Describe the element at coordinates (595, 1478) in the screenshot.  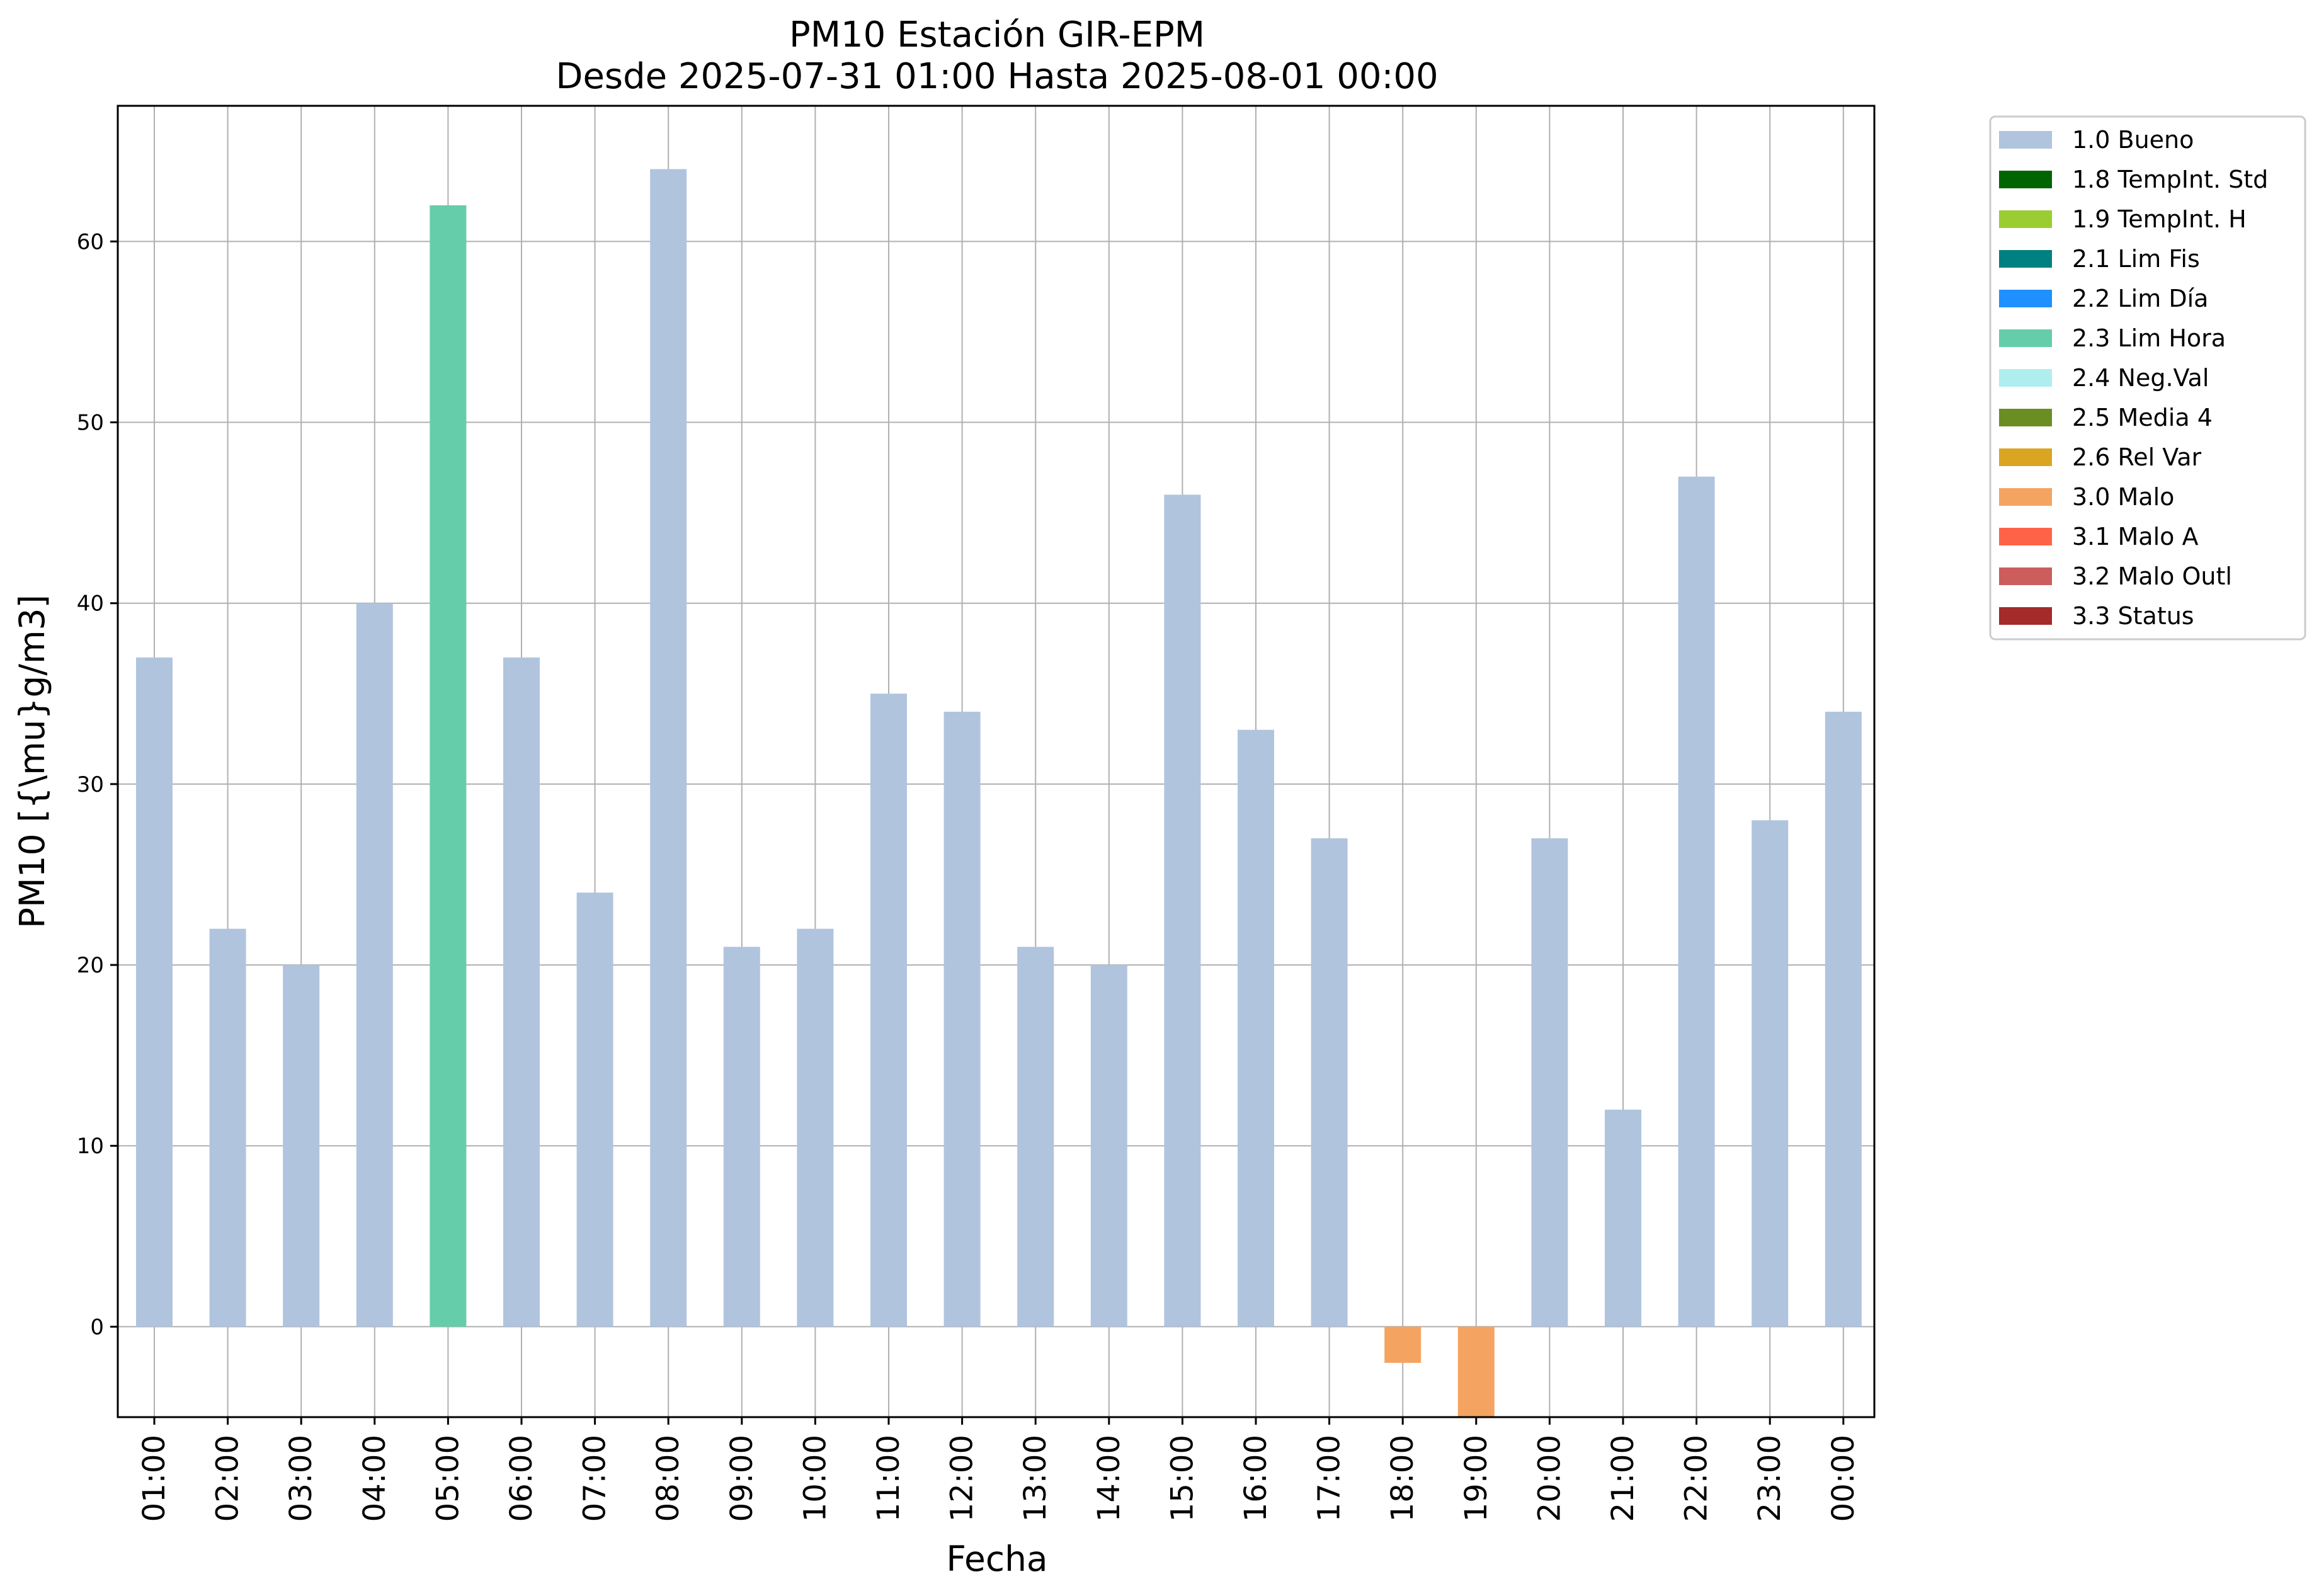
I see `x-tick-label: 07:00` at that location.